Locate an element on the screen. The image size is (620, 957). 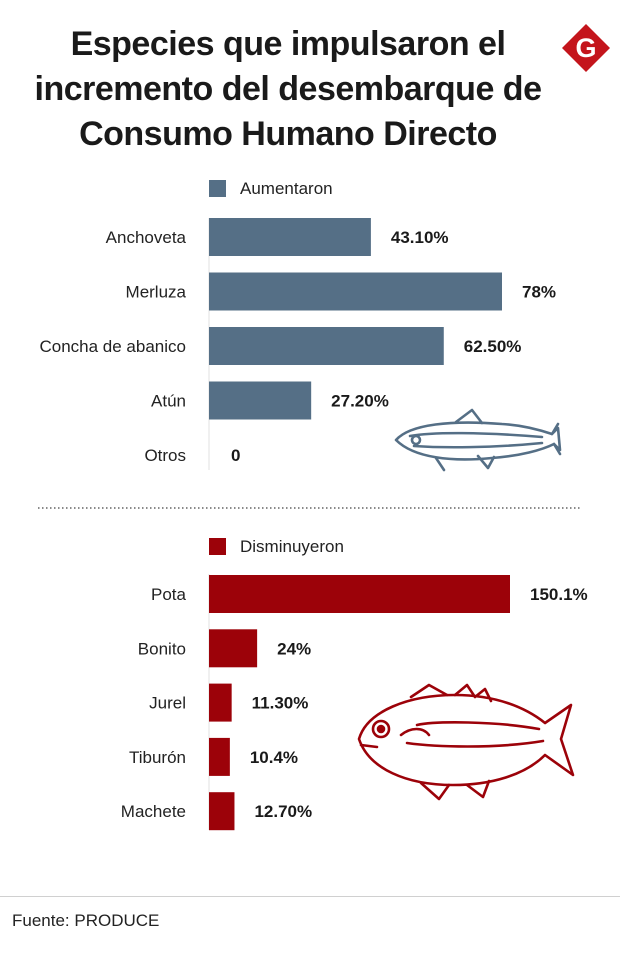
category-label: Machete is located at coordinates (153, 811).